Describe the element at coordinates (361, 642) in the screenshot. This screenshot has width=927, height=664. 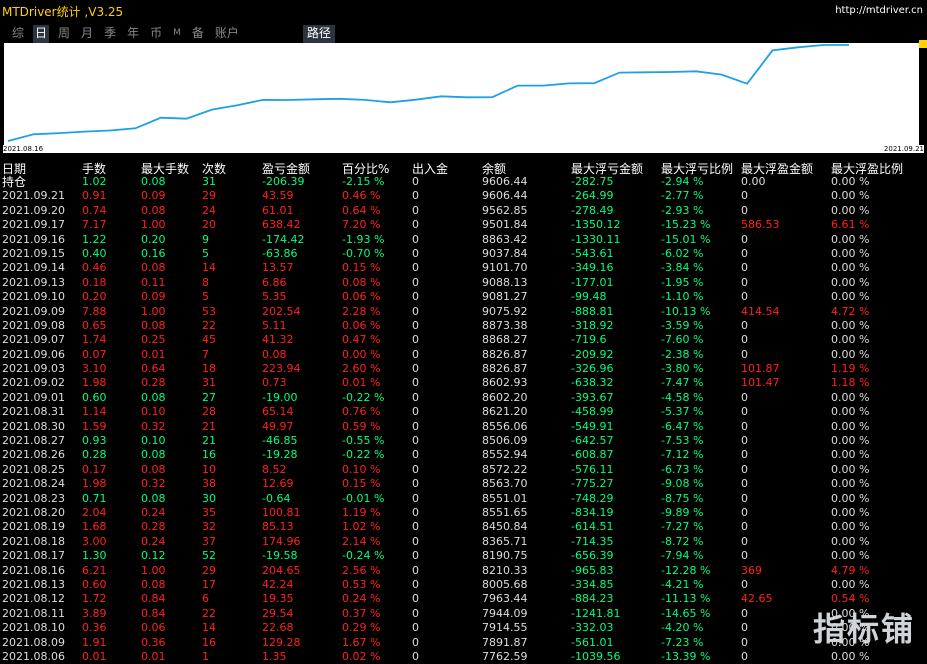
I see `cell-percent: 1.67 %` at that location.